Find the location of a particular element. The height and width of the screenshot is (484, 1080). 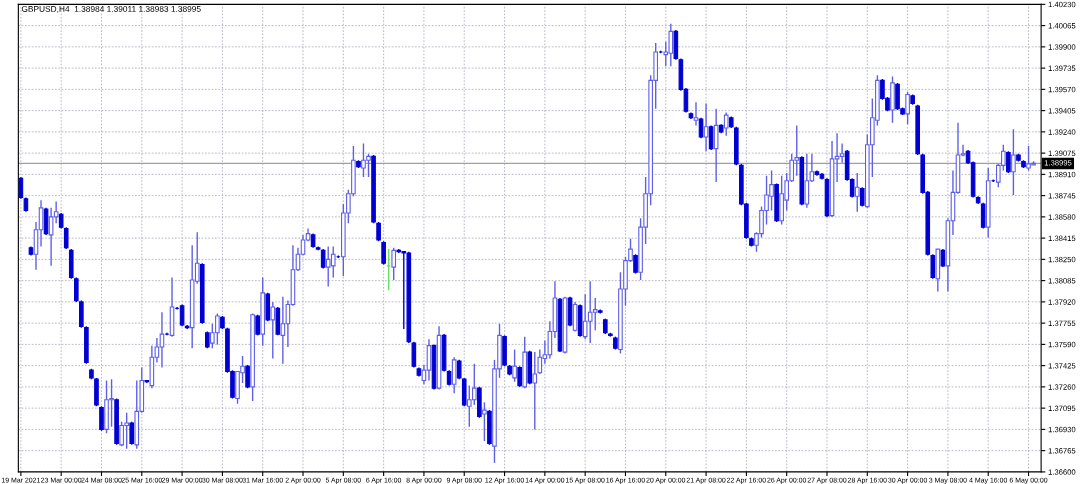

chart-title: GBPUSD,H4 1.38984 1.39011 1.38983 1.38995 is located at coordinates (111, 9).